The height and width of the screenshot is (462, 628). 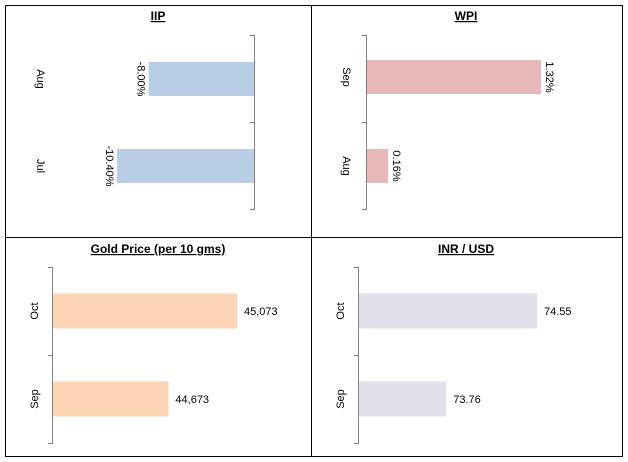 I want to click on data-label-wpi-0: 1.32%, so click(x=549, y=76).